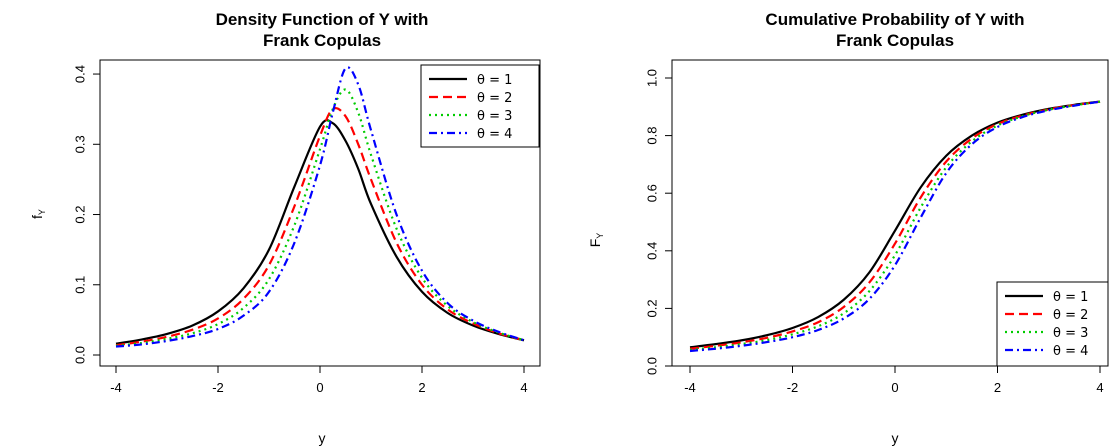 The width and height of the screenshot is (1109, 448). I want to click on cumulative-title-line-2: Frank Copulas, so click(895, 40).